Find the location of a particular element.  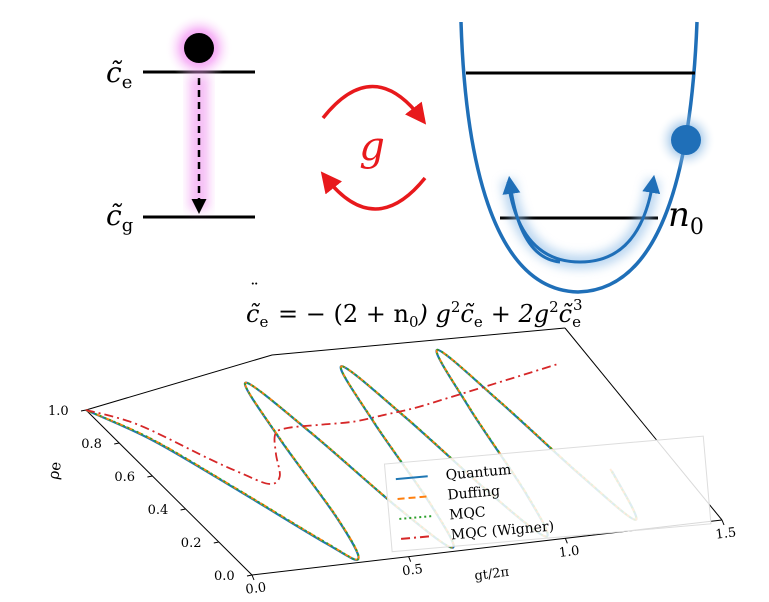

legend-label: Quantum is located at coordinates (478, 473).